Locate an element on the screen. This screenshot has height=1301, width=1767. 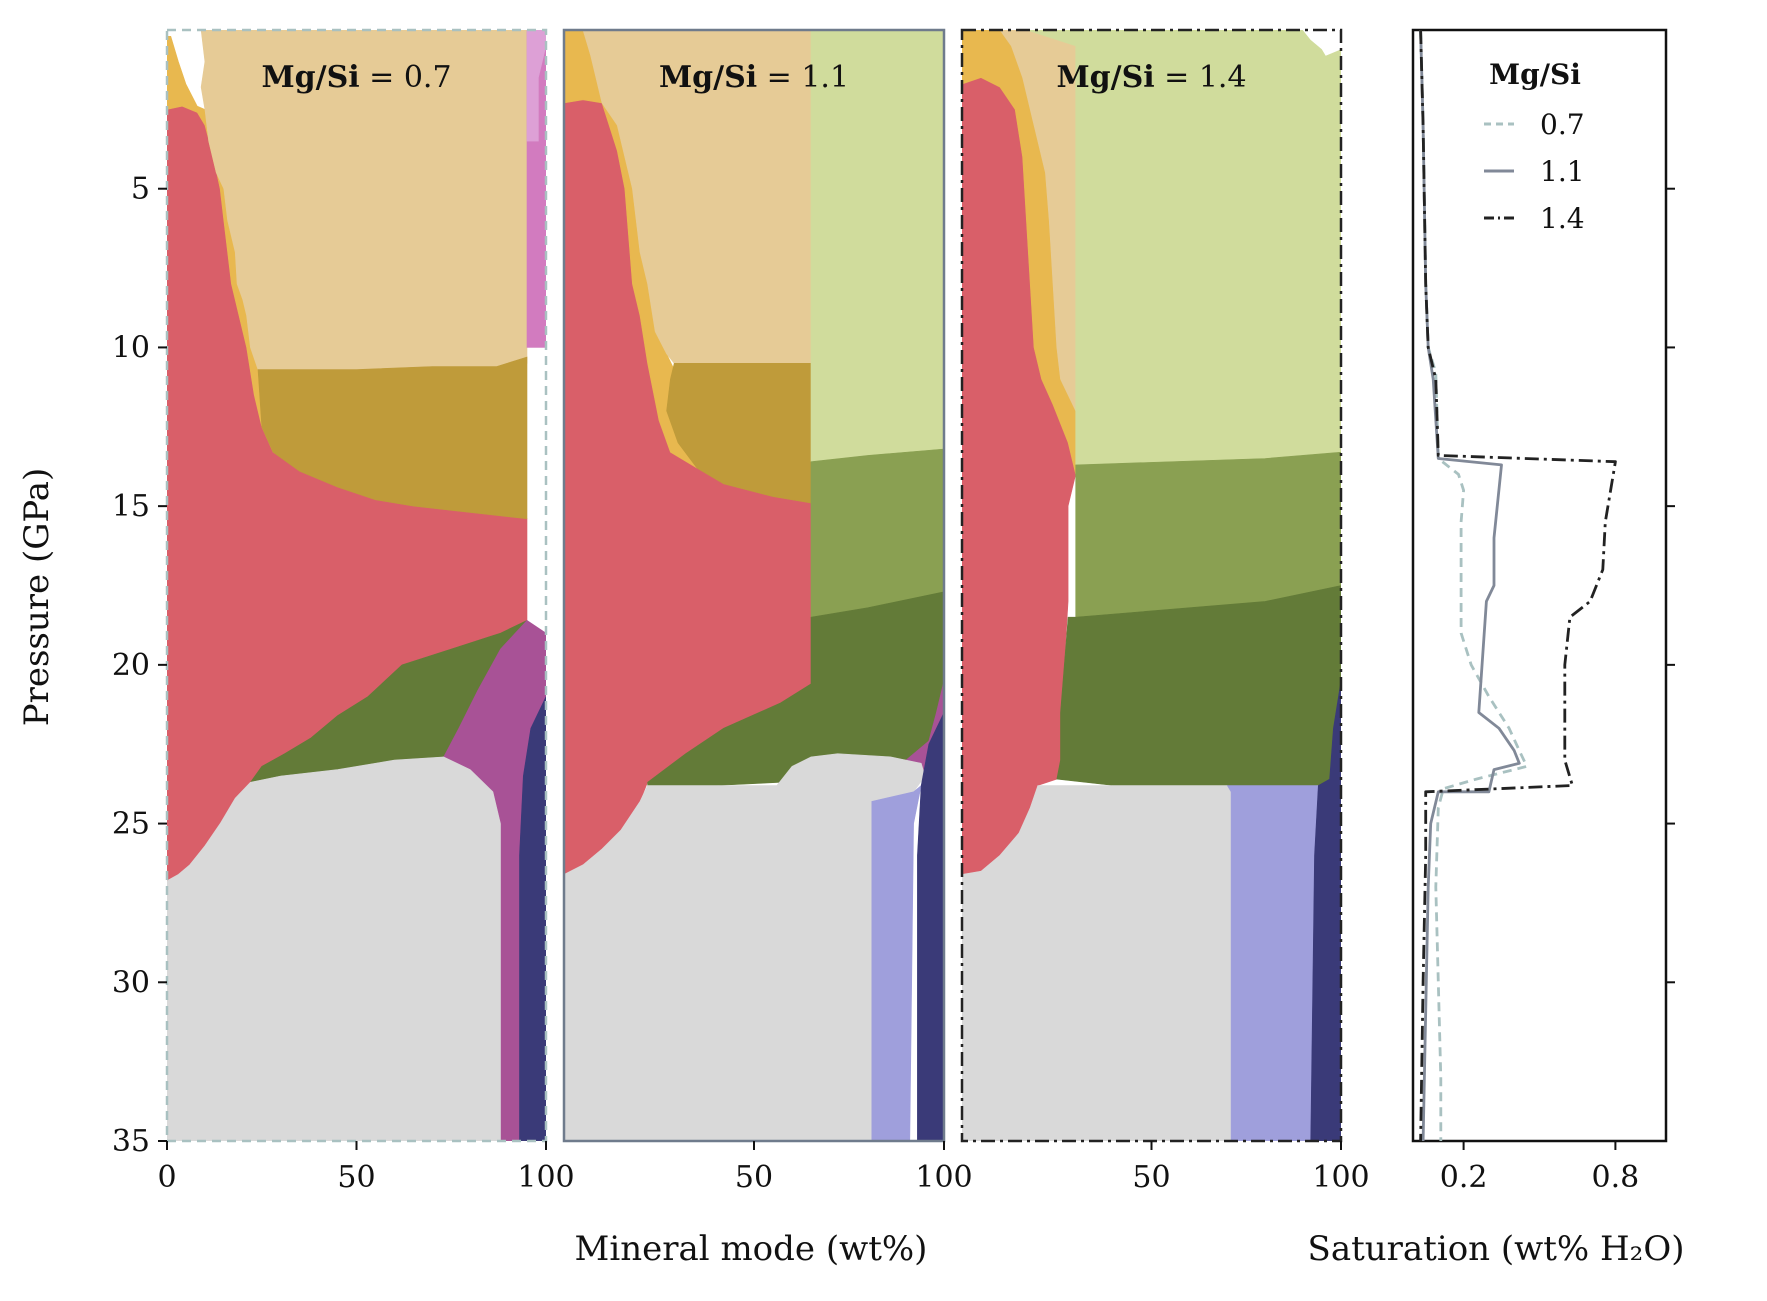
panel-x-axis: 0 50 100 is located at coordinates (366, 1168).